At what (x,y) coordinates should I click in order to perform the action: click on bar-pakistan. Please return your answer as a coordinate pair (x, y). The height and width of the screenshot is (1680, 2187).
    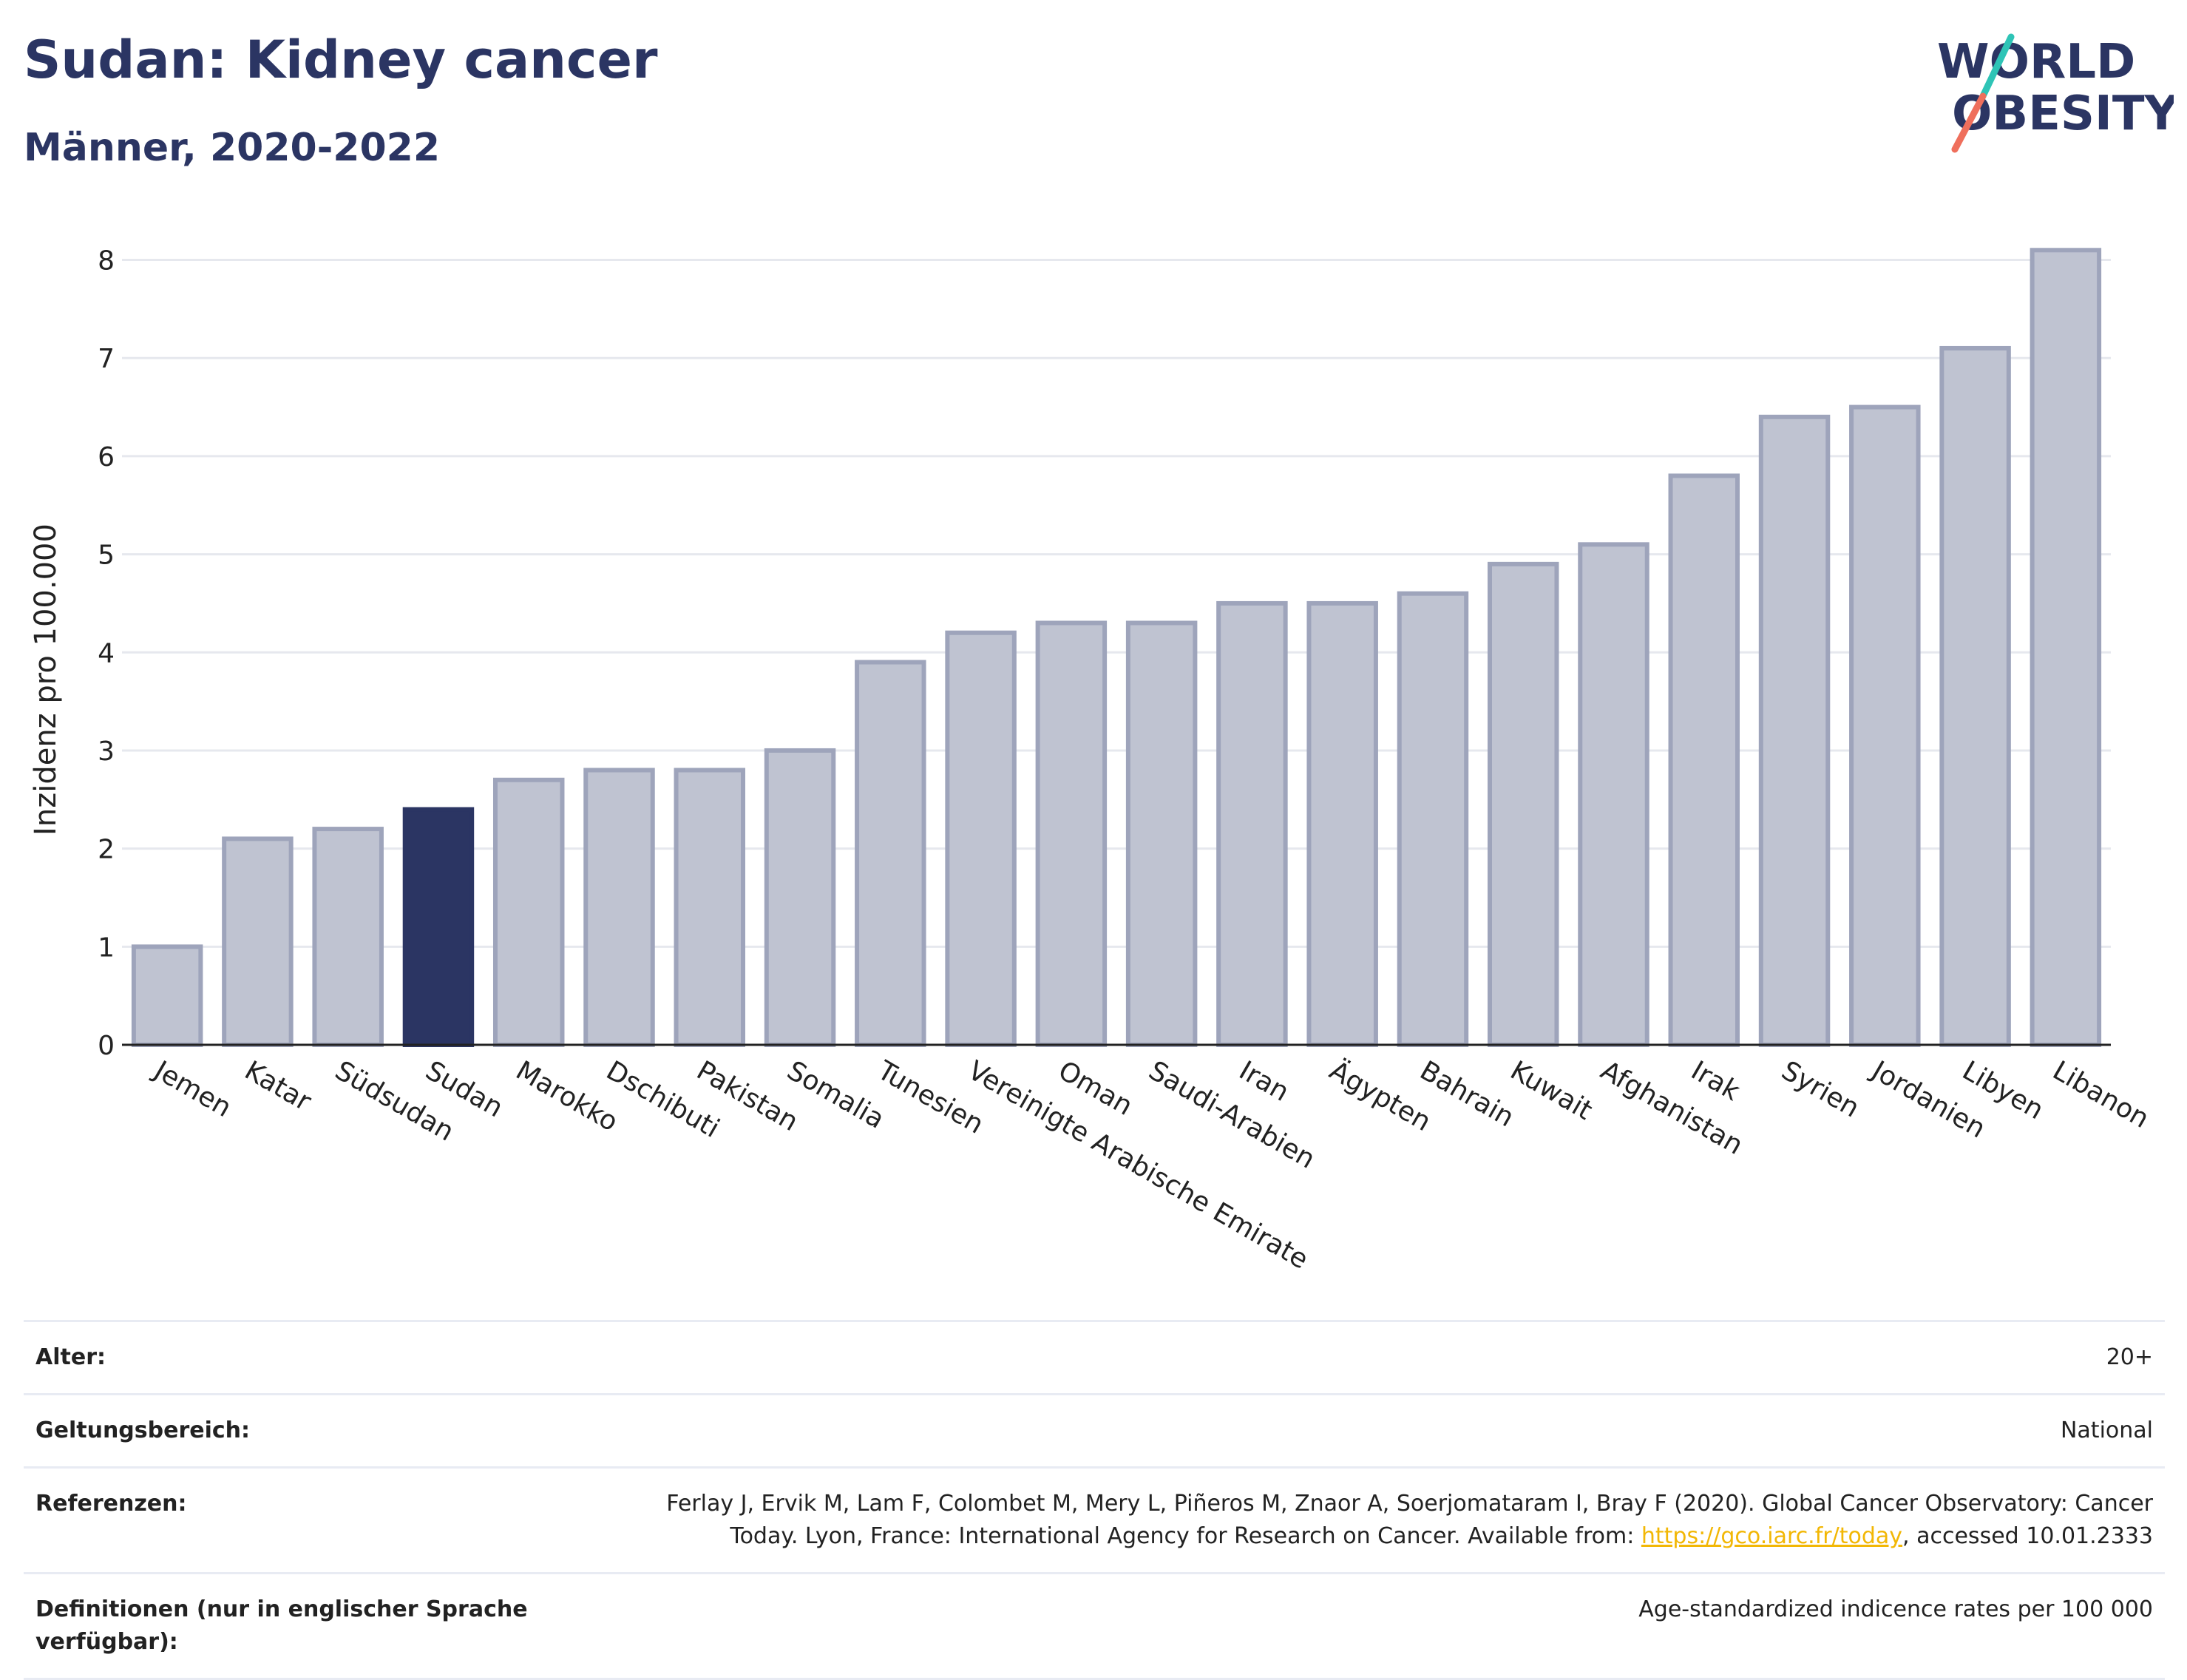
    Looking at the image, I should click on (710, 908).